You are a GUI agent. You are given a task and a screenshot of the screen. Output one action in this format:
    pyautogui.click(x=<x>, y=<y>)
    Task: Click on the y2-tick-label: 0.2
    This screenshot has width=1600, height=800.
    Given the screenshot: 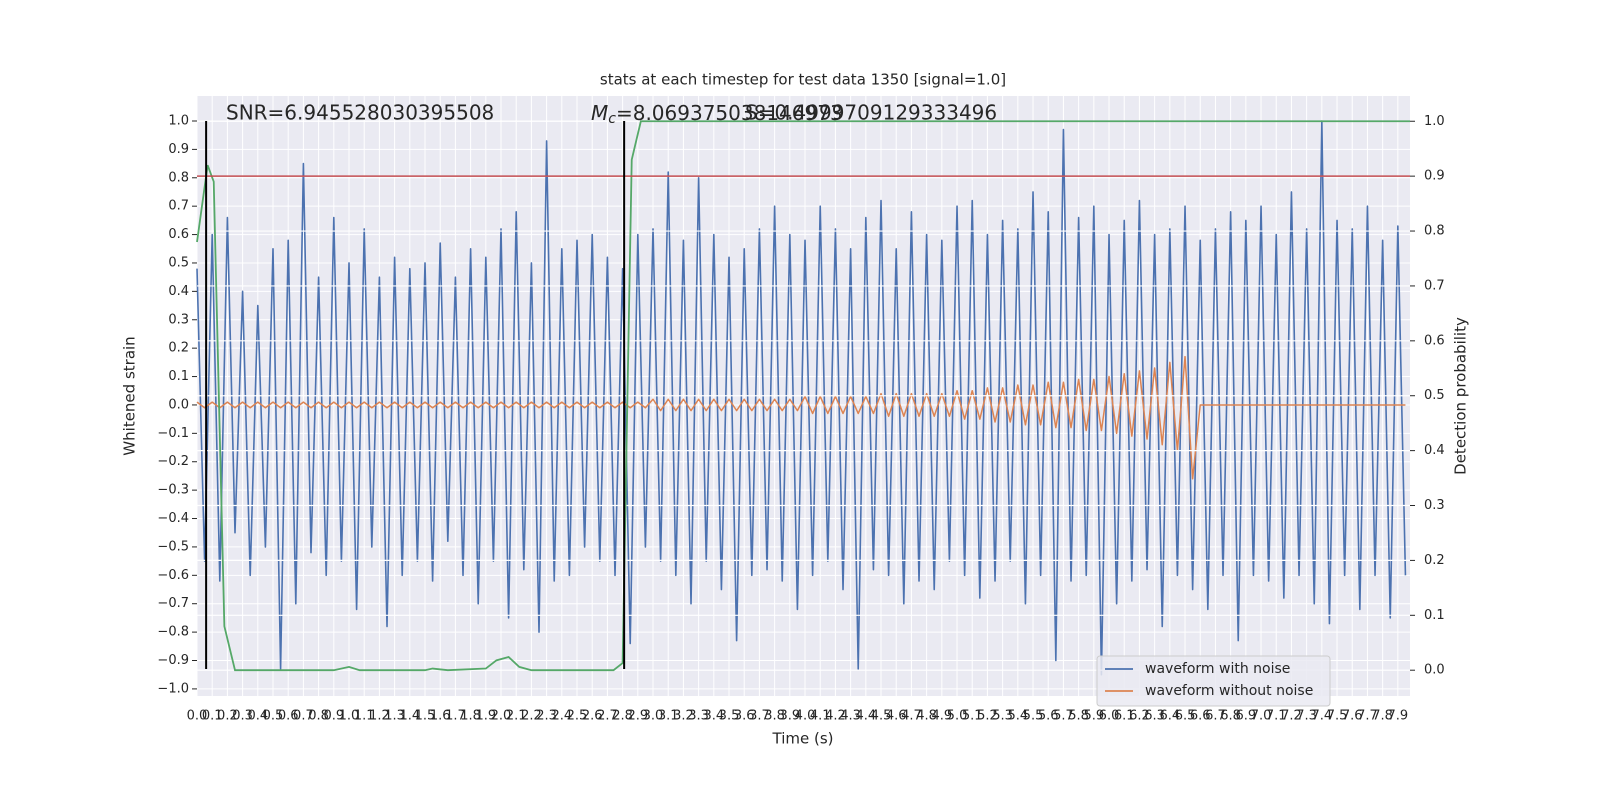 What is the action you would take?
    pyautogui.click(x=1434, y=560)
    